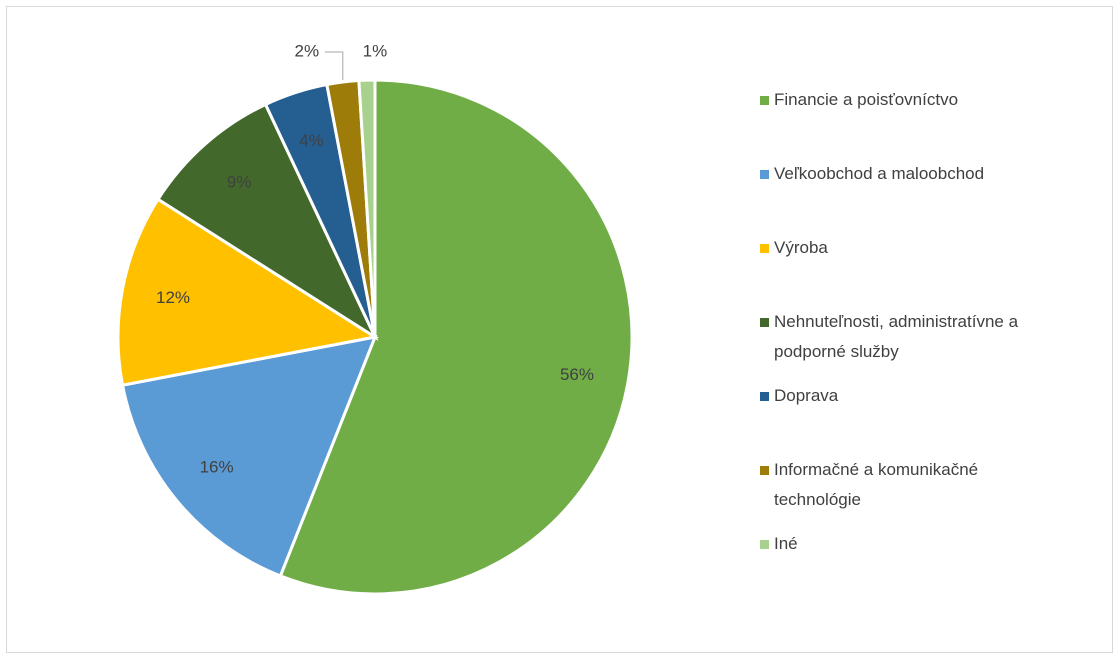 Image resolution: width=1120 pixels, height=659 pixels. What do you see at coordinates (910, 248) in the screenshot?
I see `legend-item: Výroba` at bounding box center [910, 248].